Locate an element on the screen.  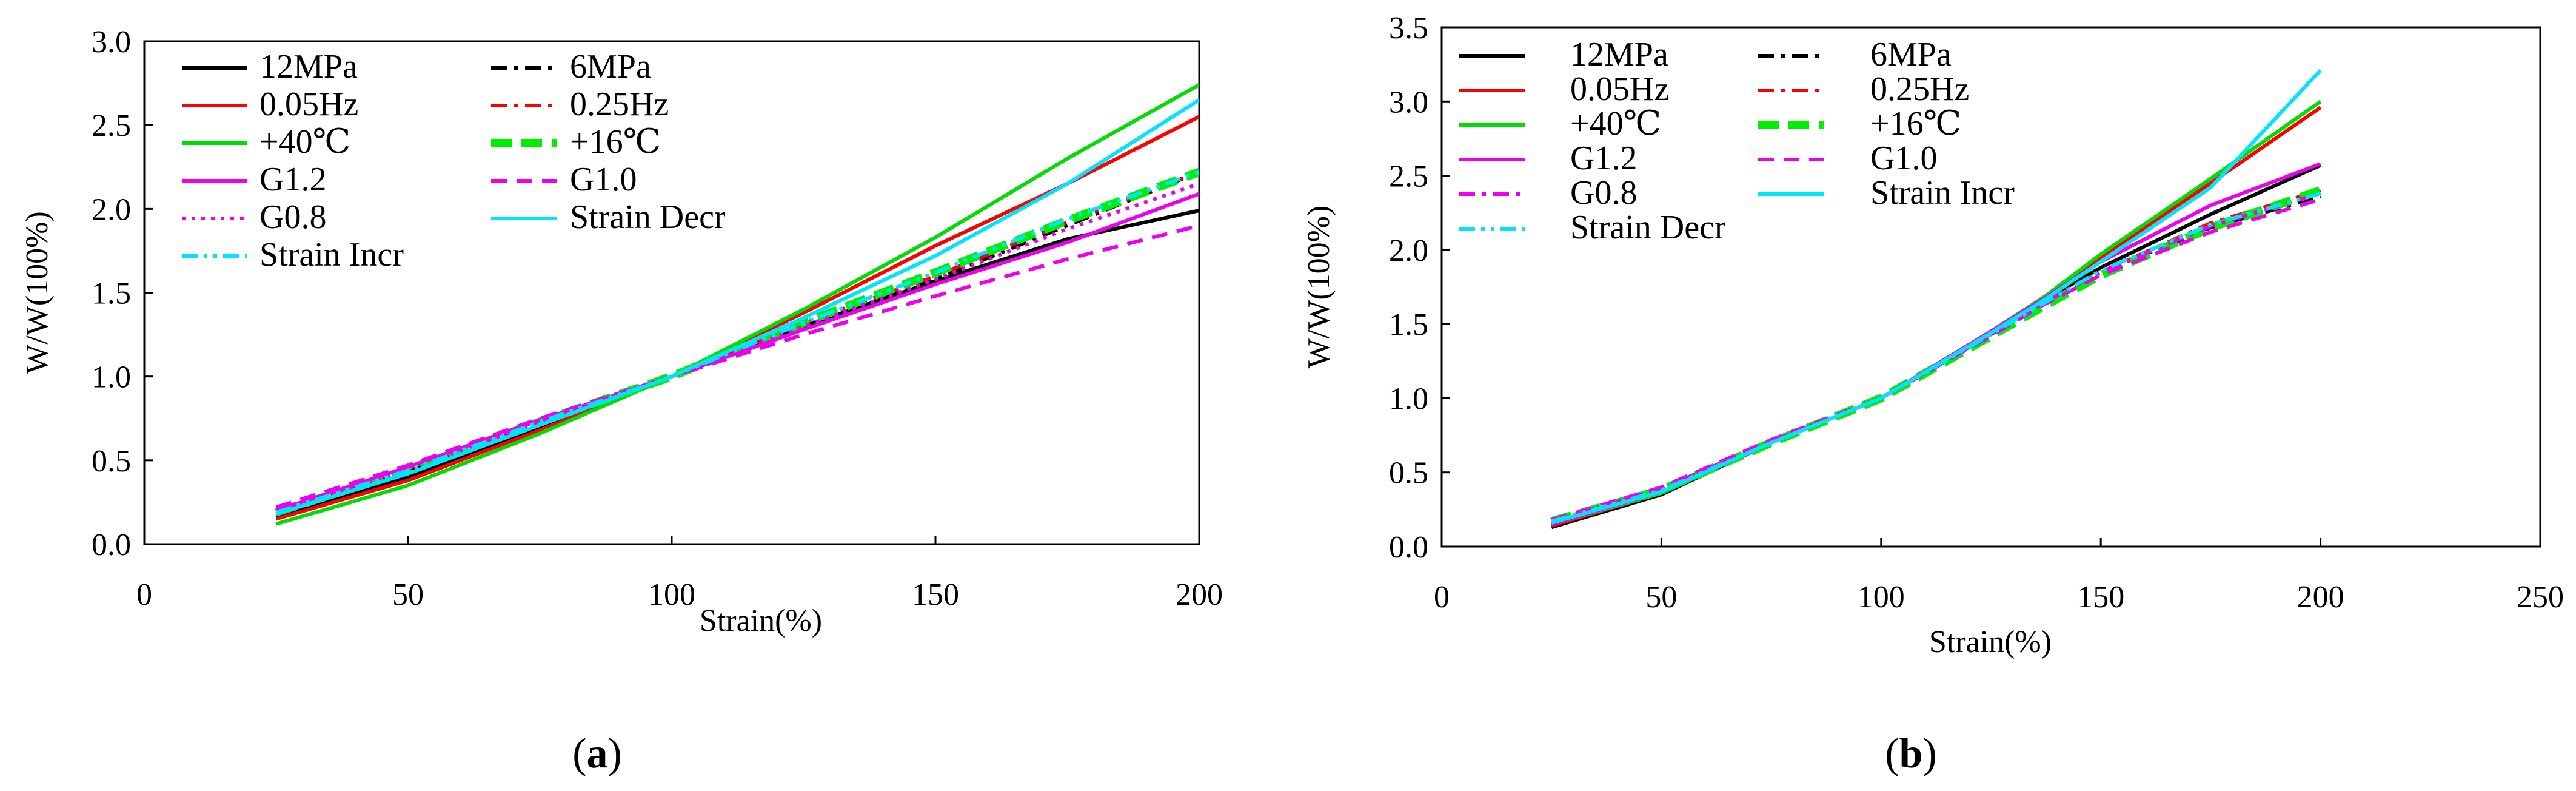
y-tick-label: 3.5 is located at coordinates (1408, 28).